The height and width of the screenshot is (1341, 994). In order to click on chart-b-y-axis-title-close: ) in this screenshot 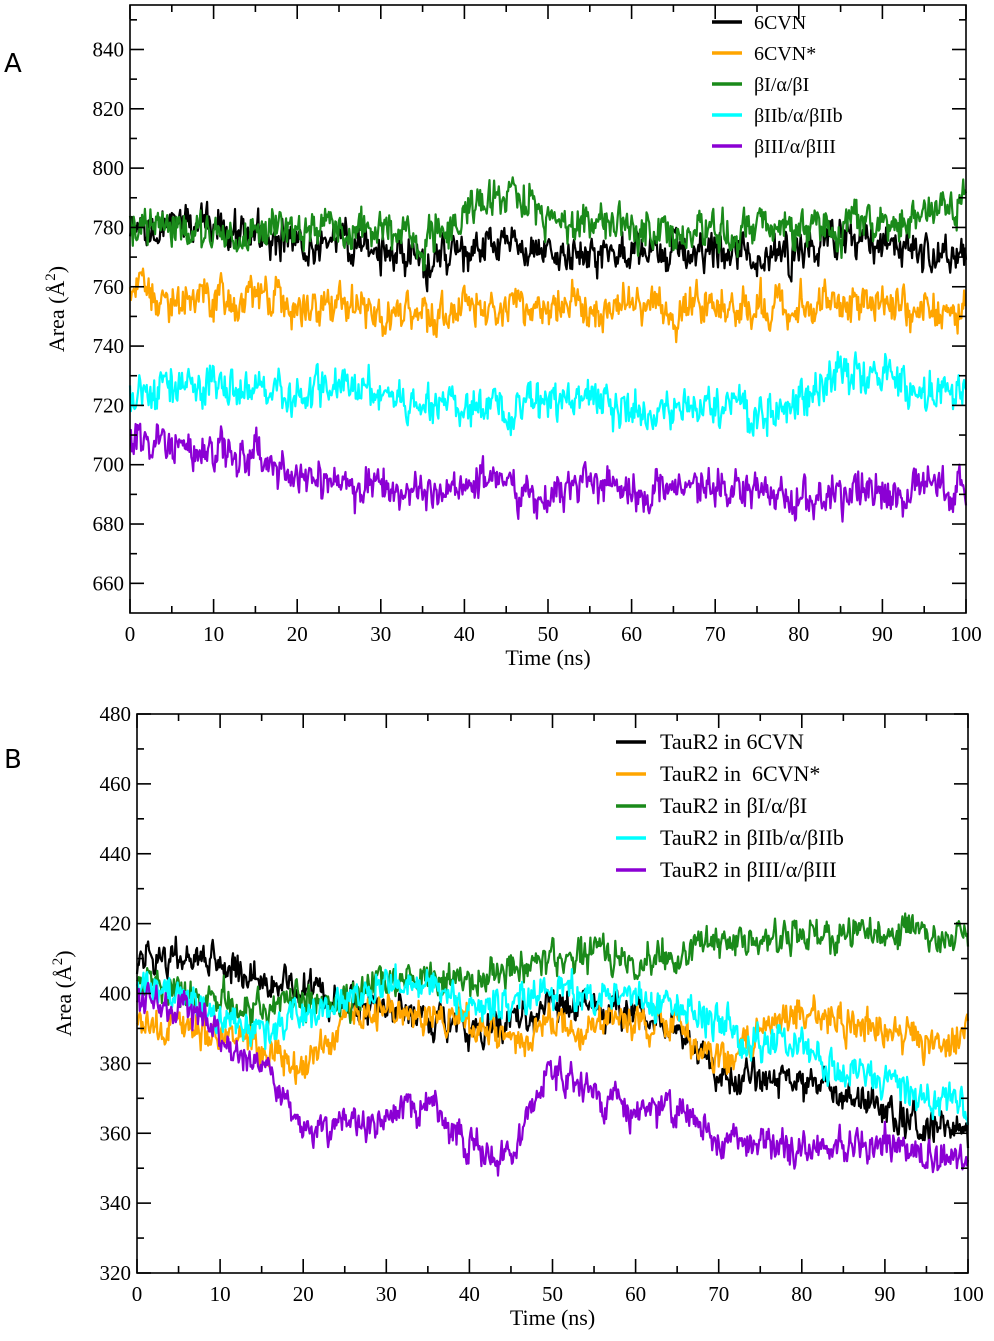, I will do `click(63, 953)`.